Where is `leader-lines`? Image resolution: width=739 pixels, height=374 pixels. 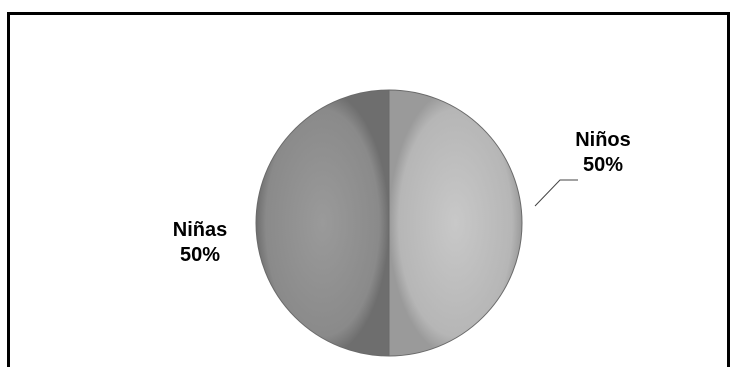
leader-lines is located at coordinates (556, 193).